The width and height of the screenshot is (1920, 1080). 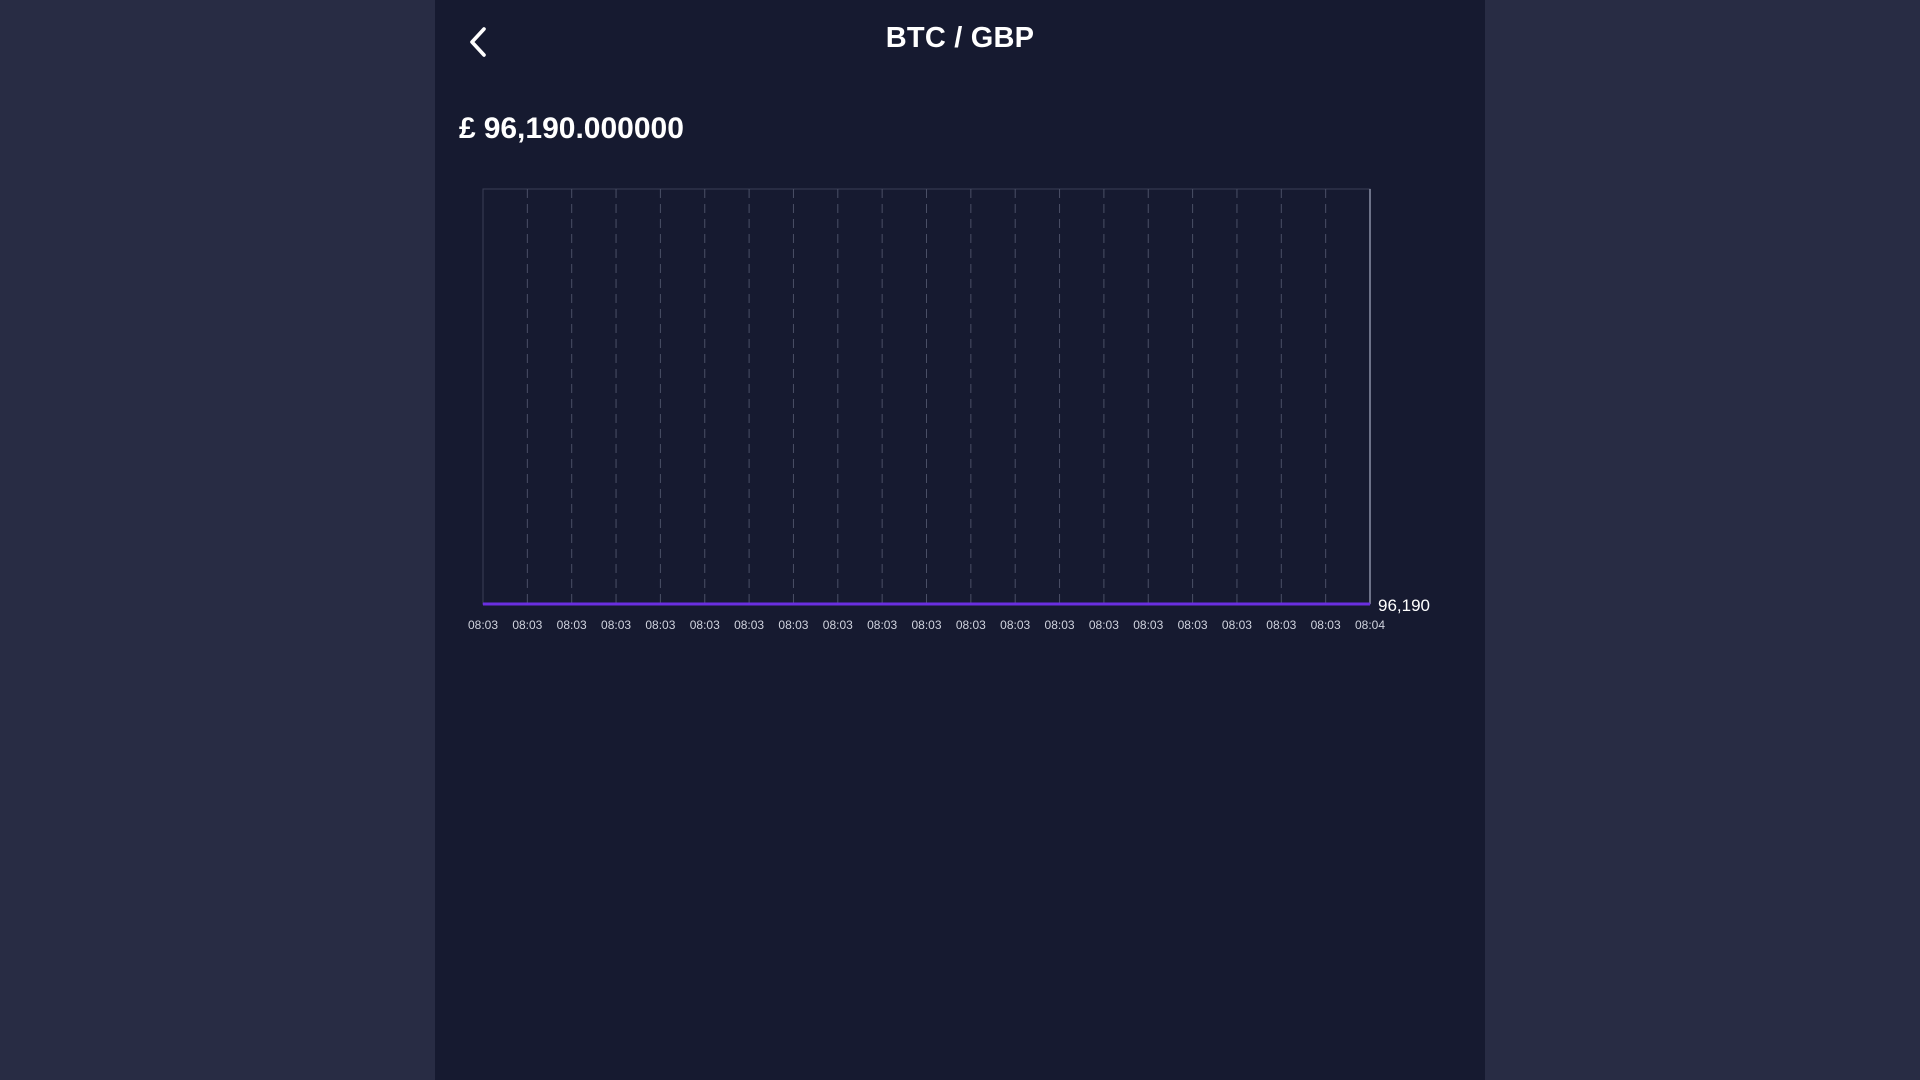 I want to click on back-button, so click(x=477, y=42).